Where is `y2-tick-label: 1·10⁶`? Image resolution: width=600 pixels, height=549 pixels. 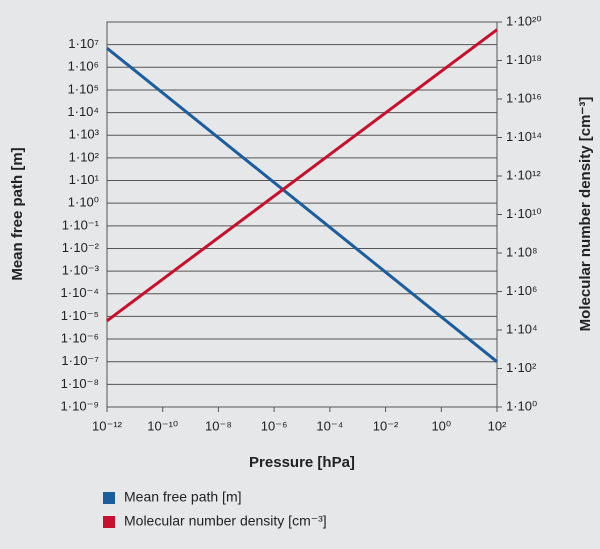 y2-tick-label: 1·10⁶ is located at coordinates (521, 290).